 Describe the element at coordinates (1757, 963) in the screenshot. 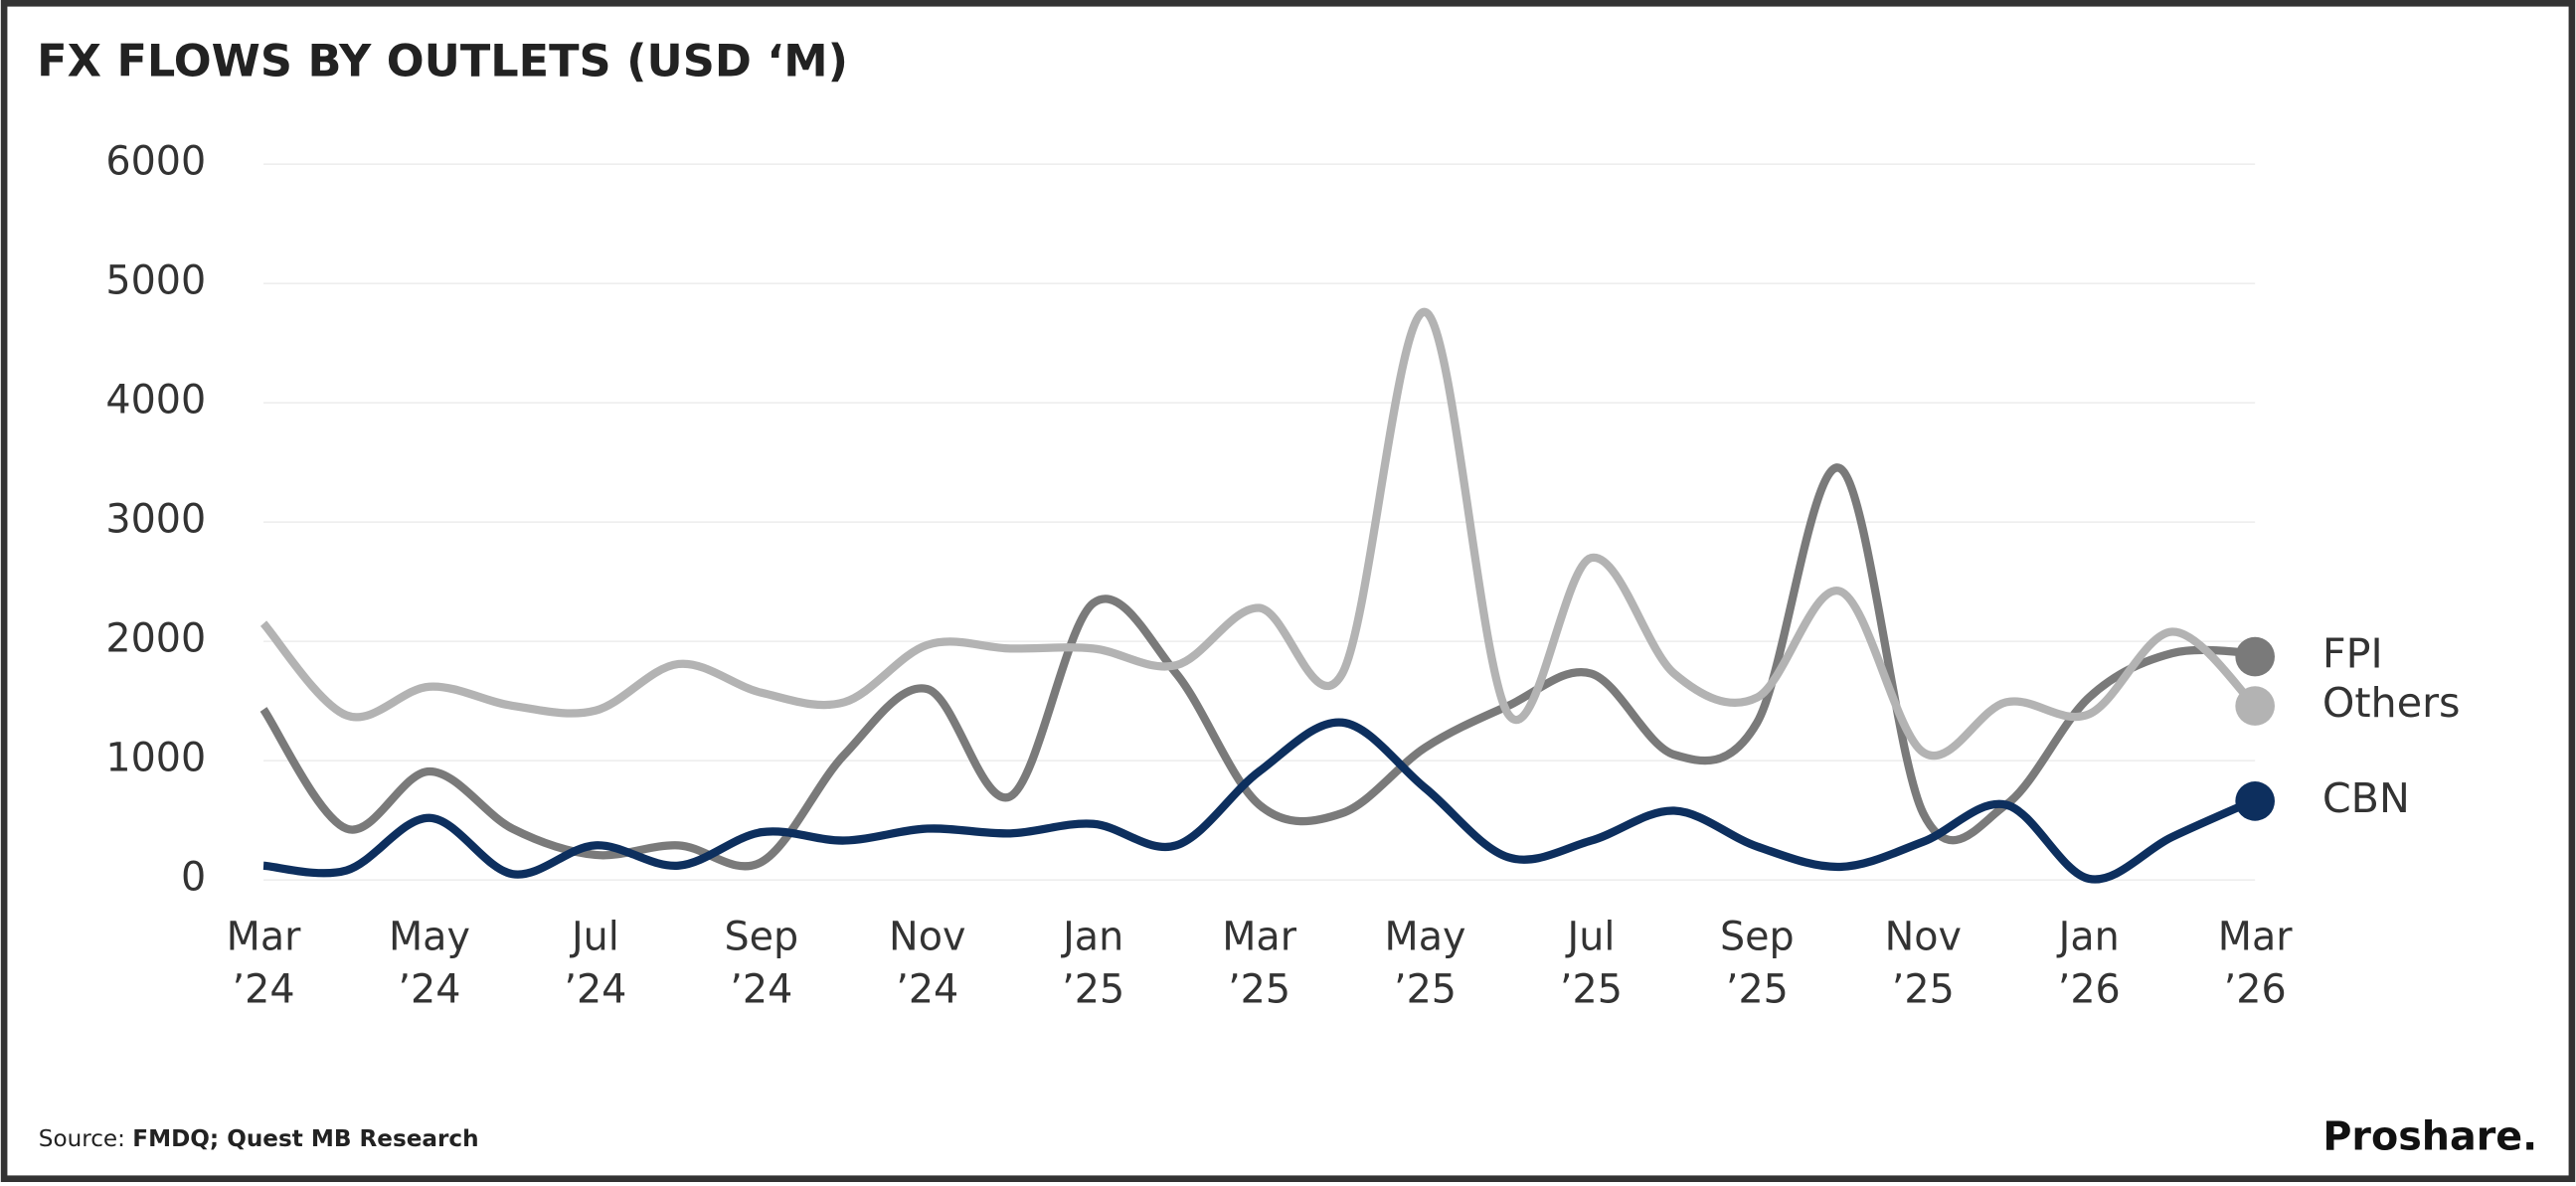

I see `x-tick-label: Sep ’25` at that location.